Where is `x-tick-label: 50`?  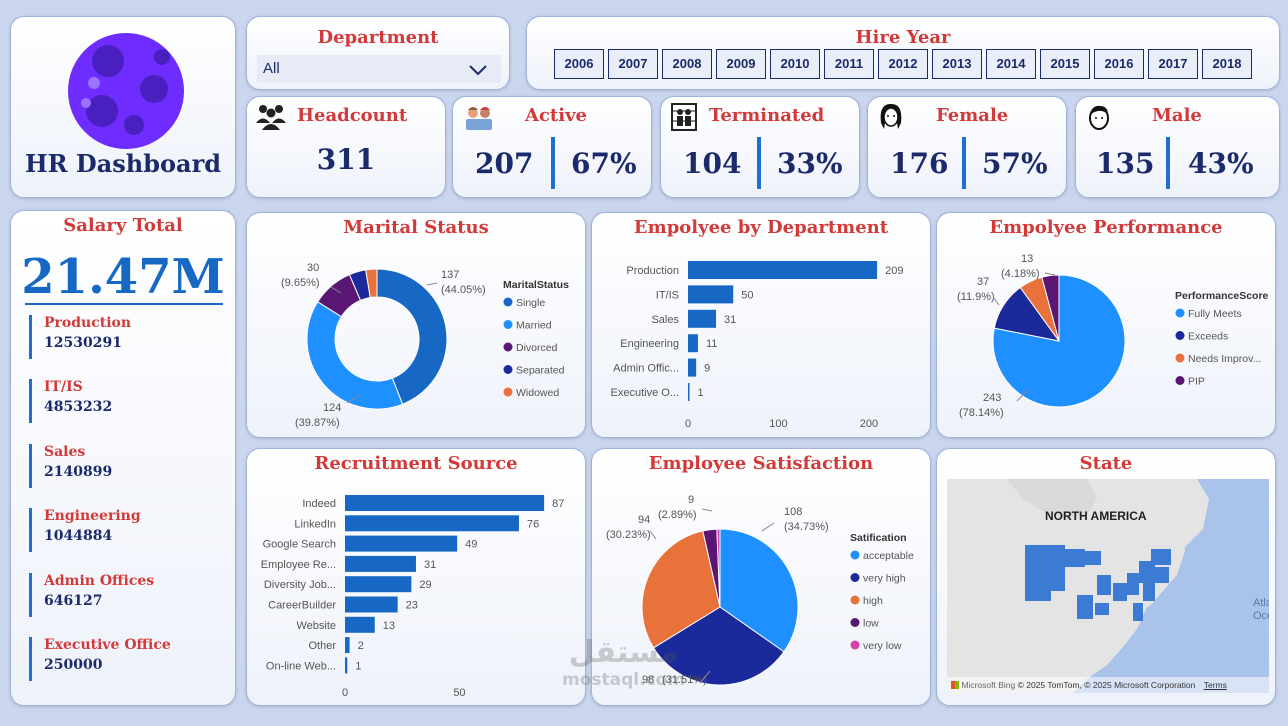 x-tick-label: 50 is located at coordinates (459, 693).